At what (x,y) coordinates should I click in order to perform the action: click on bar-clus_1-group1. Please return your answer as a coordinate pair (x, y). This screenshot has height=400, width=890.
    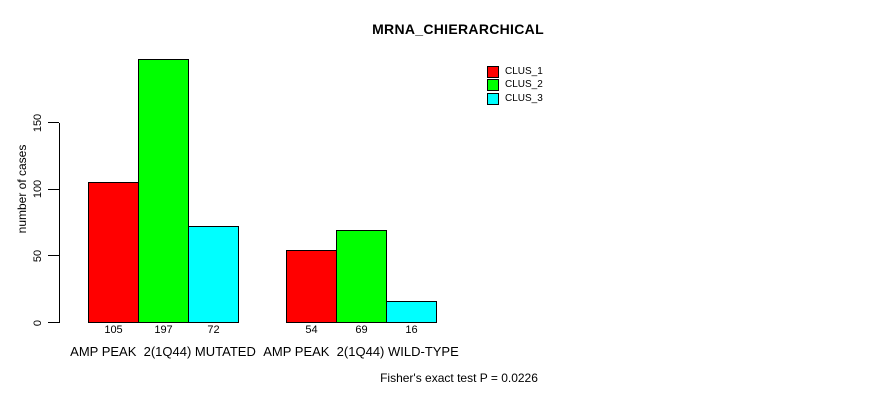
    Looking at the image, I should click on (113, 252).